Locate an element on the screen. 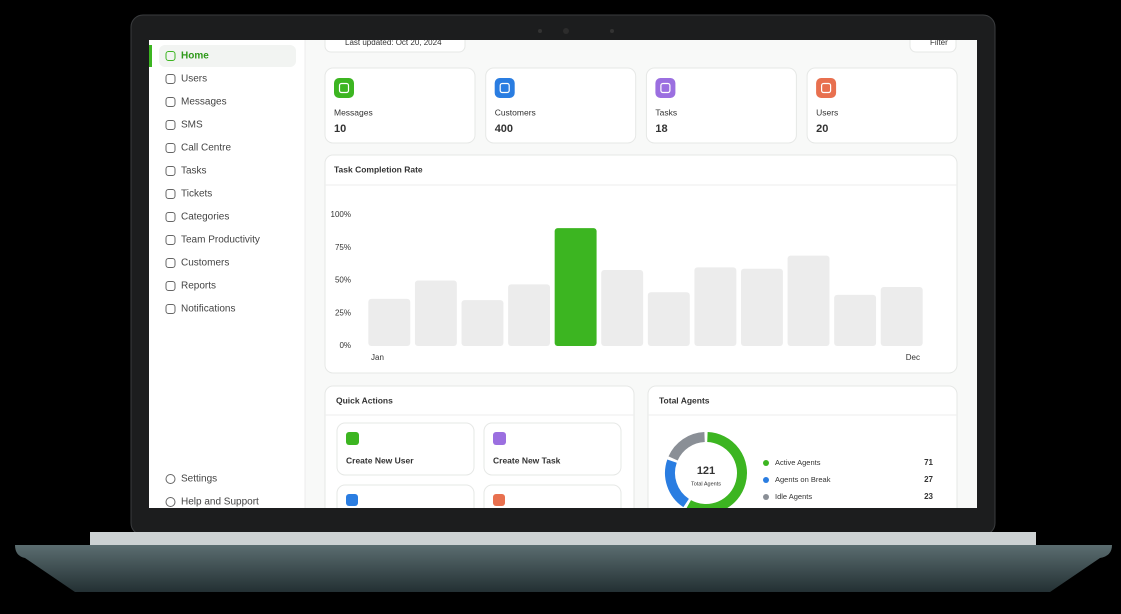 This screenshot has width=1121, height=614. filter-button is located at coordinates (933, 41).